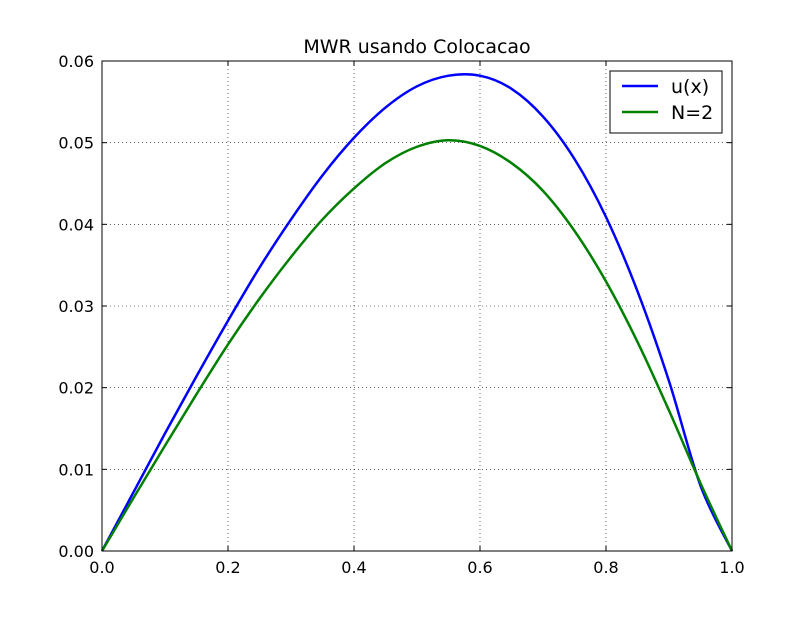 The width and height of the screenshot is (812, 617). Describe the element at coordinates (76, 143) in the screenshot. I see `y-tick-label: 0.05` at that location.